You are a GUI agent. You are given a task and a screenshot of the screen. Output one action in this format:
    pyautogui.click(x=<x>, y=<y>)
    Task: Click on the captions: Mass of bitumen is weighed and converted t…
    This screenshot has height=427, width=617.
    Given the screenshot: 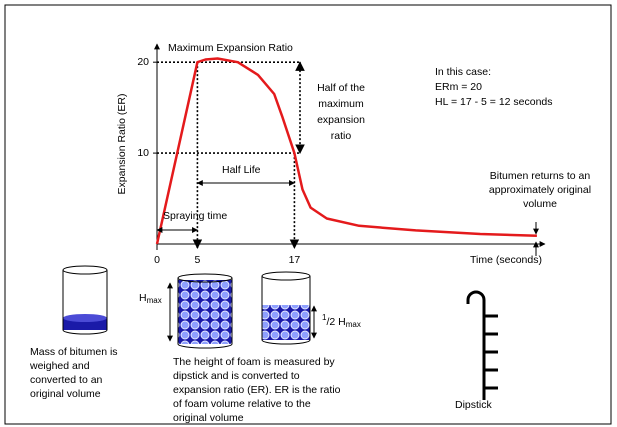 What is the action you would take?
    pyautogui.click(x=185, y=385)
    